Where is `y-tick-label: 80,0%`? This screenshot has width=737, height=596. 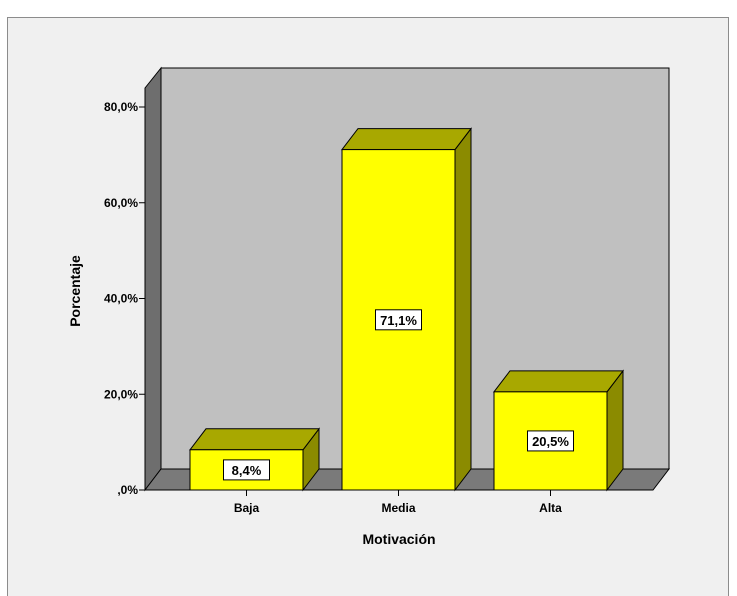
y-tick-label: 80,0% is located at coordinates (121, 107).